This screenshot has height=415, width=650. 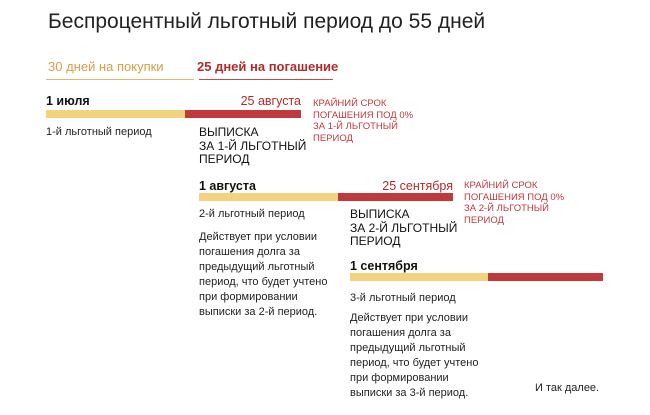 What do you see at coordinates (258, 312) in the screenshot?
I see `period-2-note-line: выписки за 2-й период.` at bounding box center [258, 312].